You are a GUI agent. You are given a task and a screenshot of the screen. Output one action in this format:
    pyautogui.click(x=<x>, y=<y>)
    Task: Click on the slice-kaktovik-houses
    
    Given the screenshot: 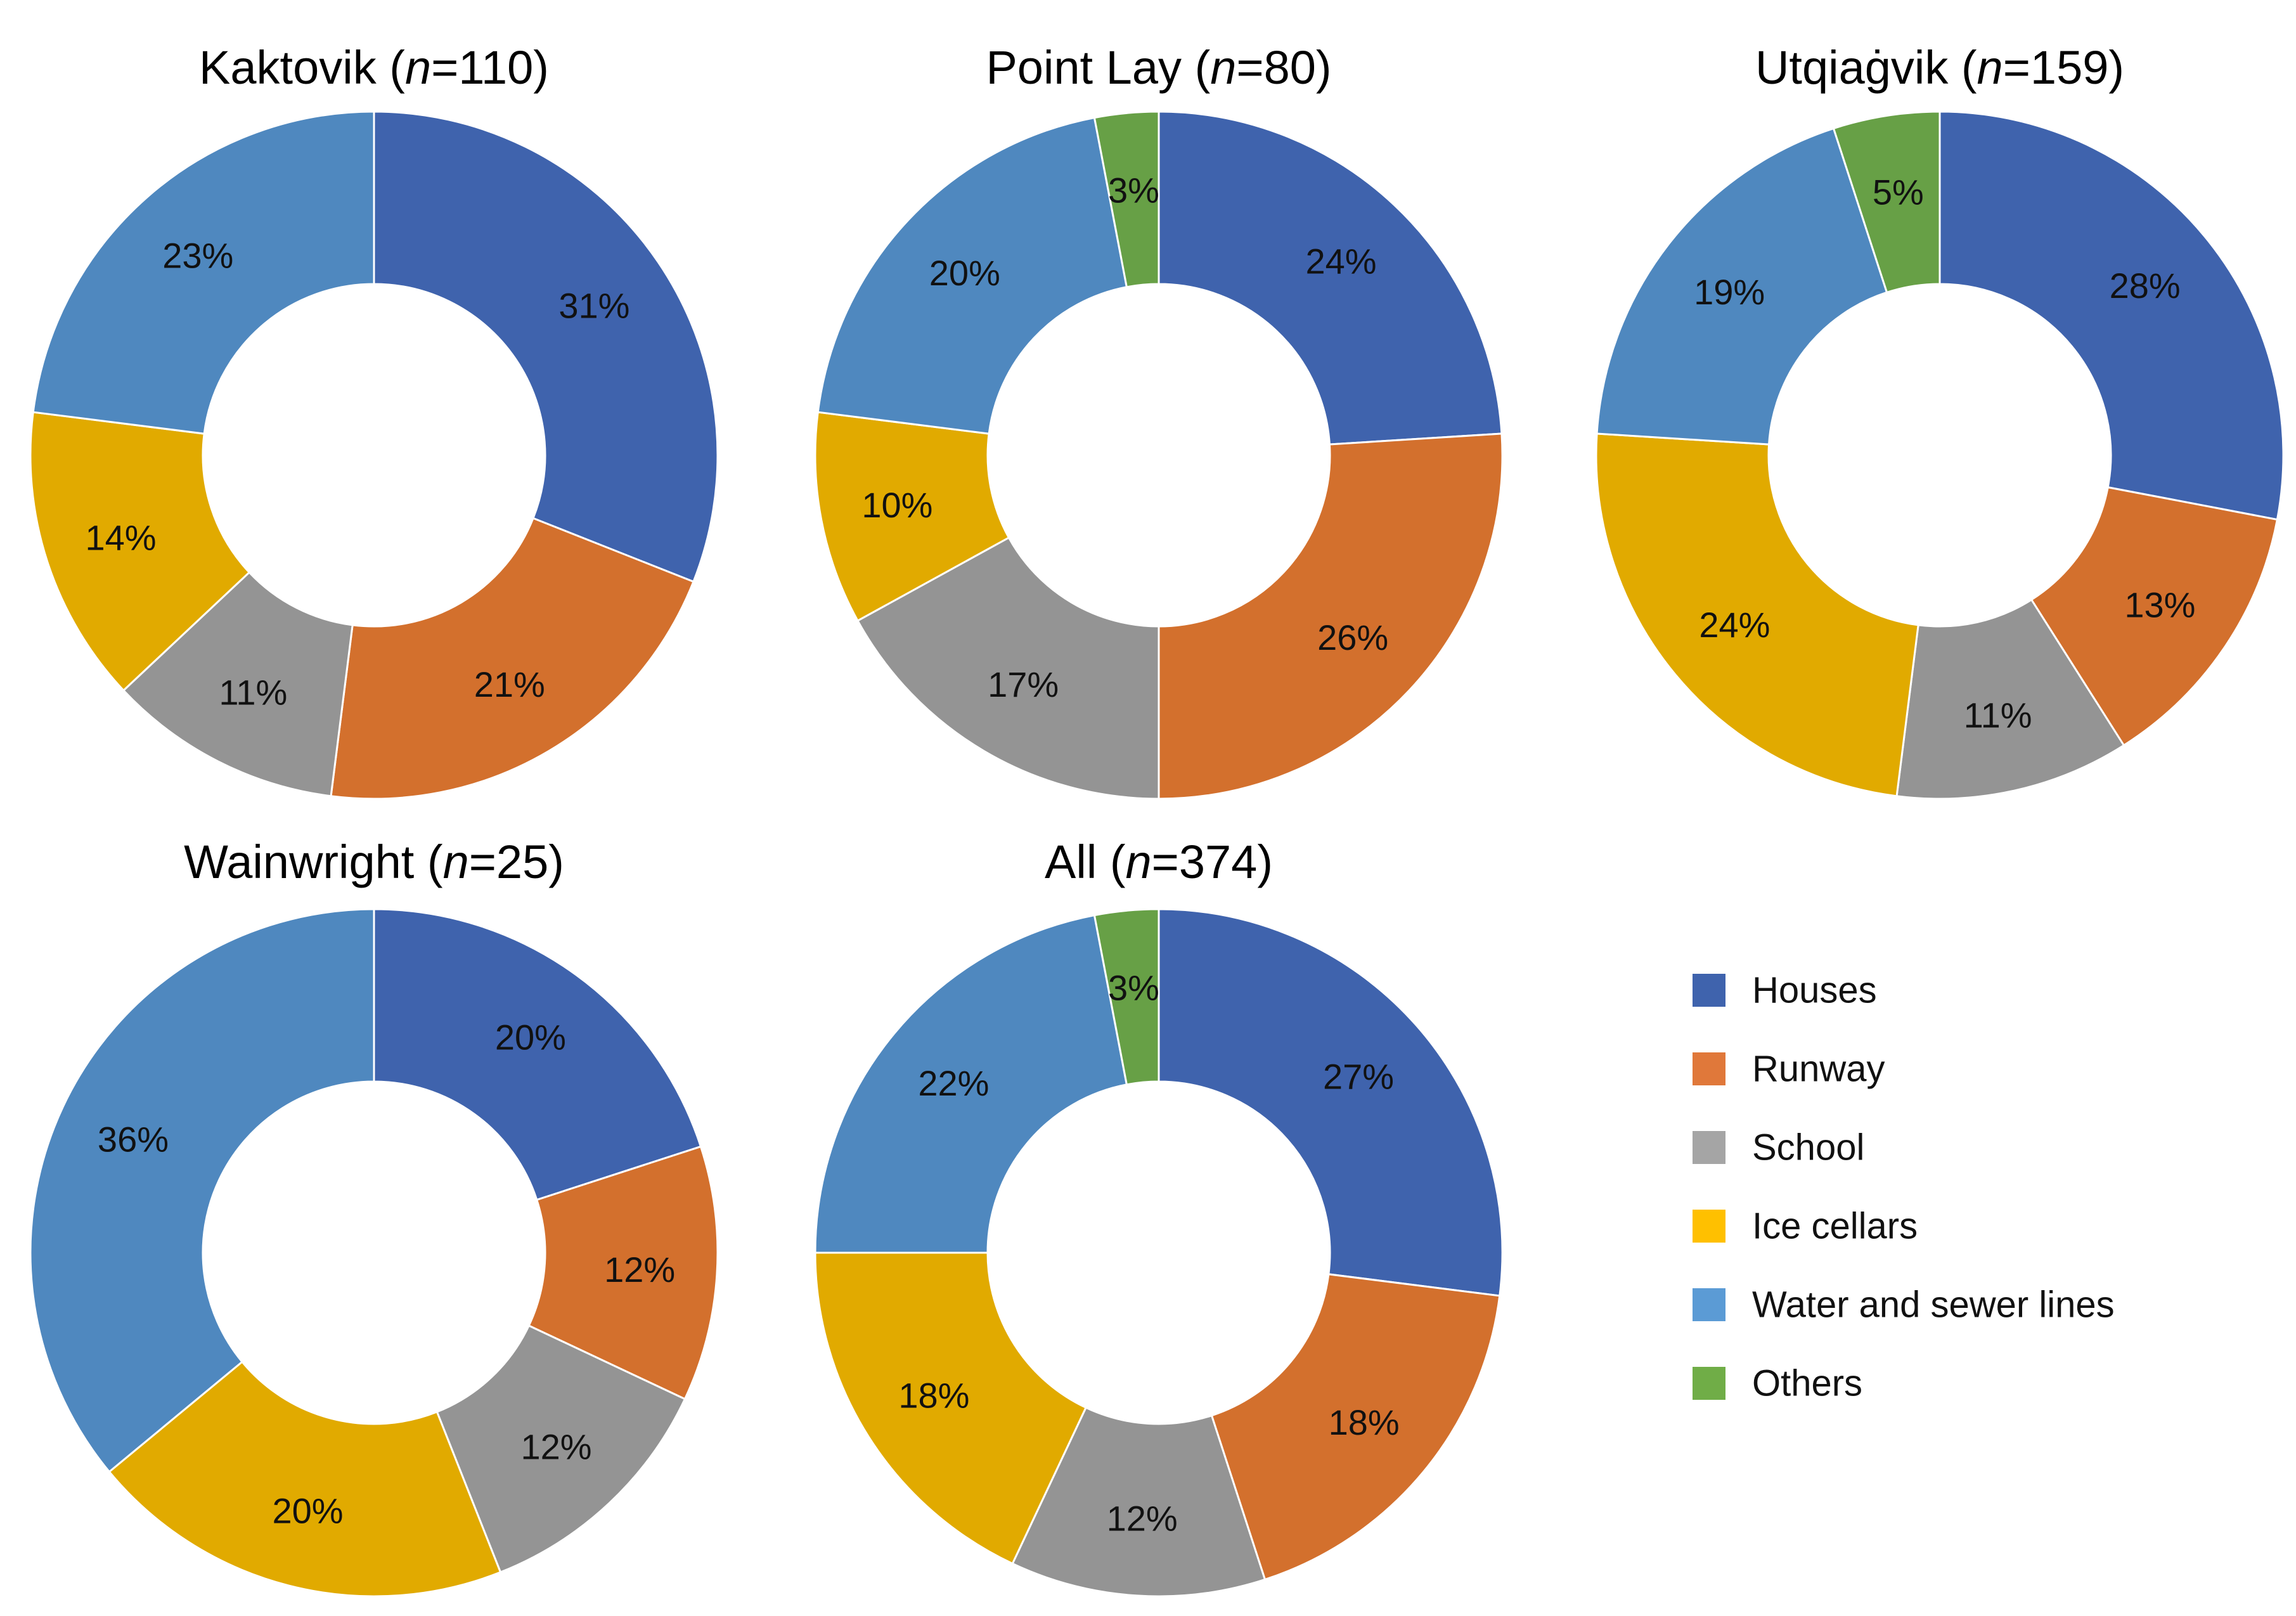 What is the action you would take?
    pyautogui.click(x=546, y=346)
    